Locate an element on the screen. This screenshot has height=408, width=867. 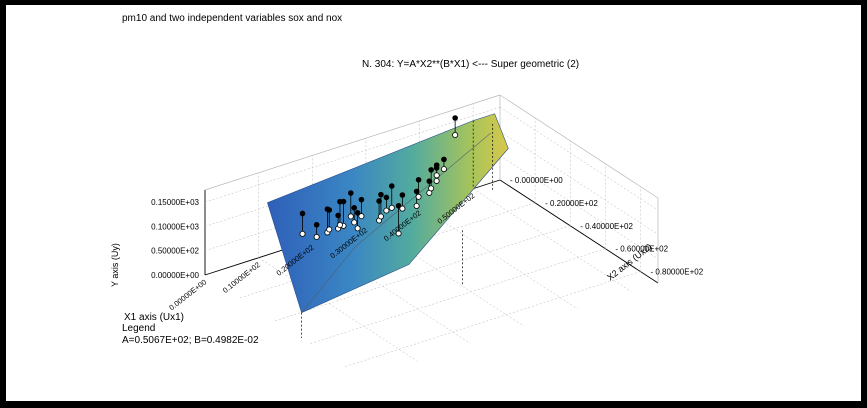
legend-text: A=0.5067E+02; B=0.4982E-02 is located at coordinates (190, 340).